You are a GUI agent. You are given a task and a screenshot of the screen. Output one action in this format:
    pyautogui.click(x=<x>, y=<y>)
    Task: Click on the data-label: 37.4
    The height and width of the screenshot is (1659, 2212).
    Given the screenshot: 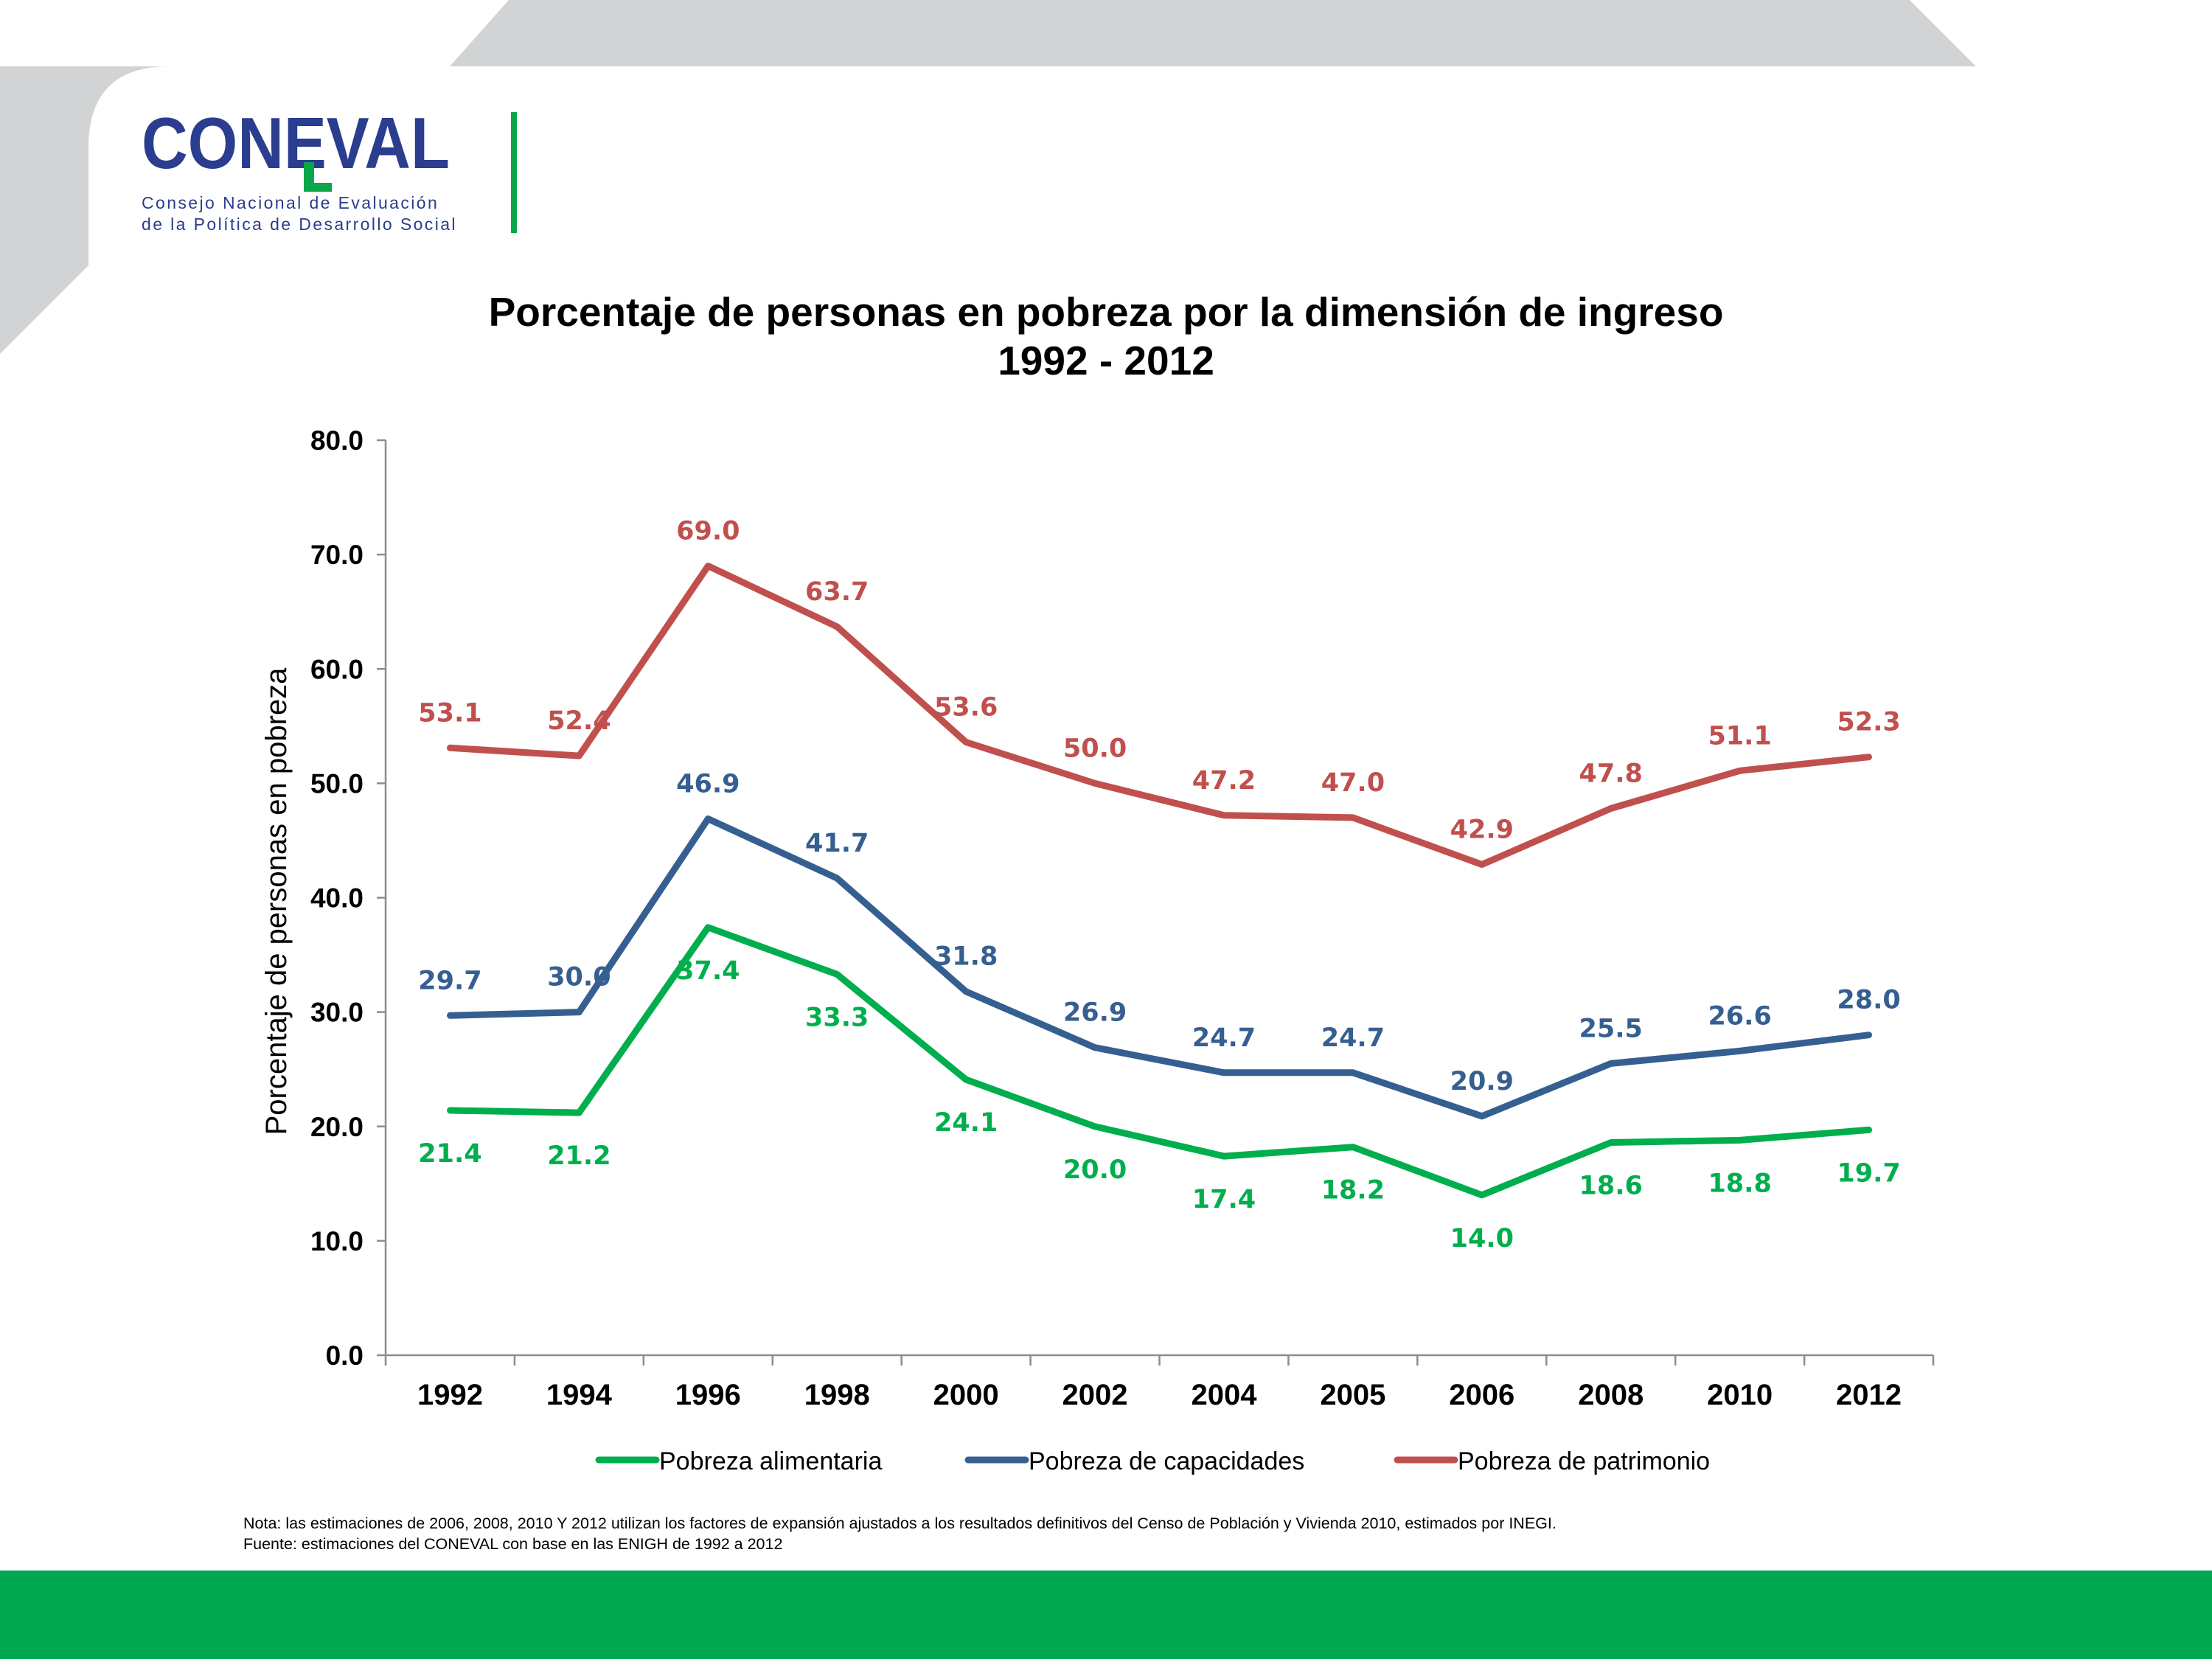 What is the action you would take?
    pyautogui.click(x=708, y=971)
    